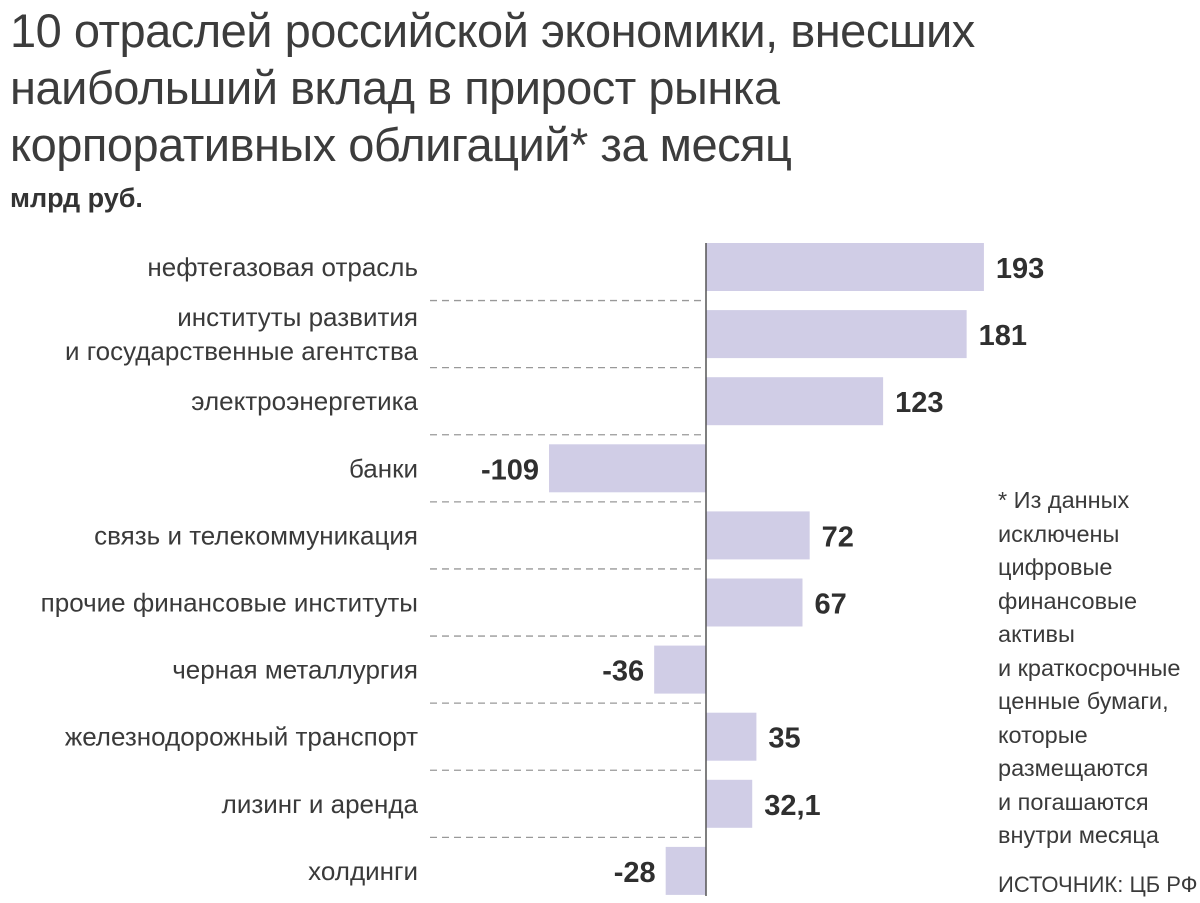  What do you see at coordinates (229, 603) in the screenshot?
I see `category-label-6: прочие финансовые институты` at bounding box center [229, 603].